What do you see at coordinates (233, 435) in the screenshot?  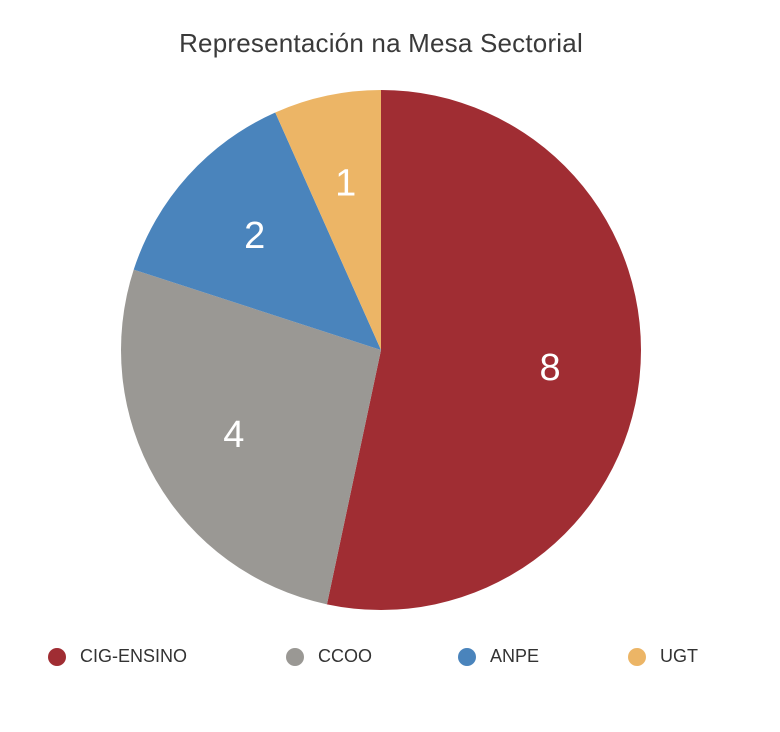 I see `slice-value-label: 4` at bounding box center [233, 435].